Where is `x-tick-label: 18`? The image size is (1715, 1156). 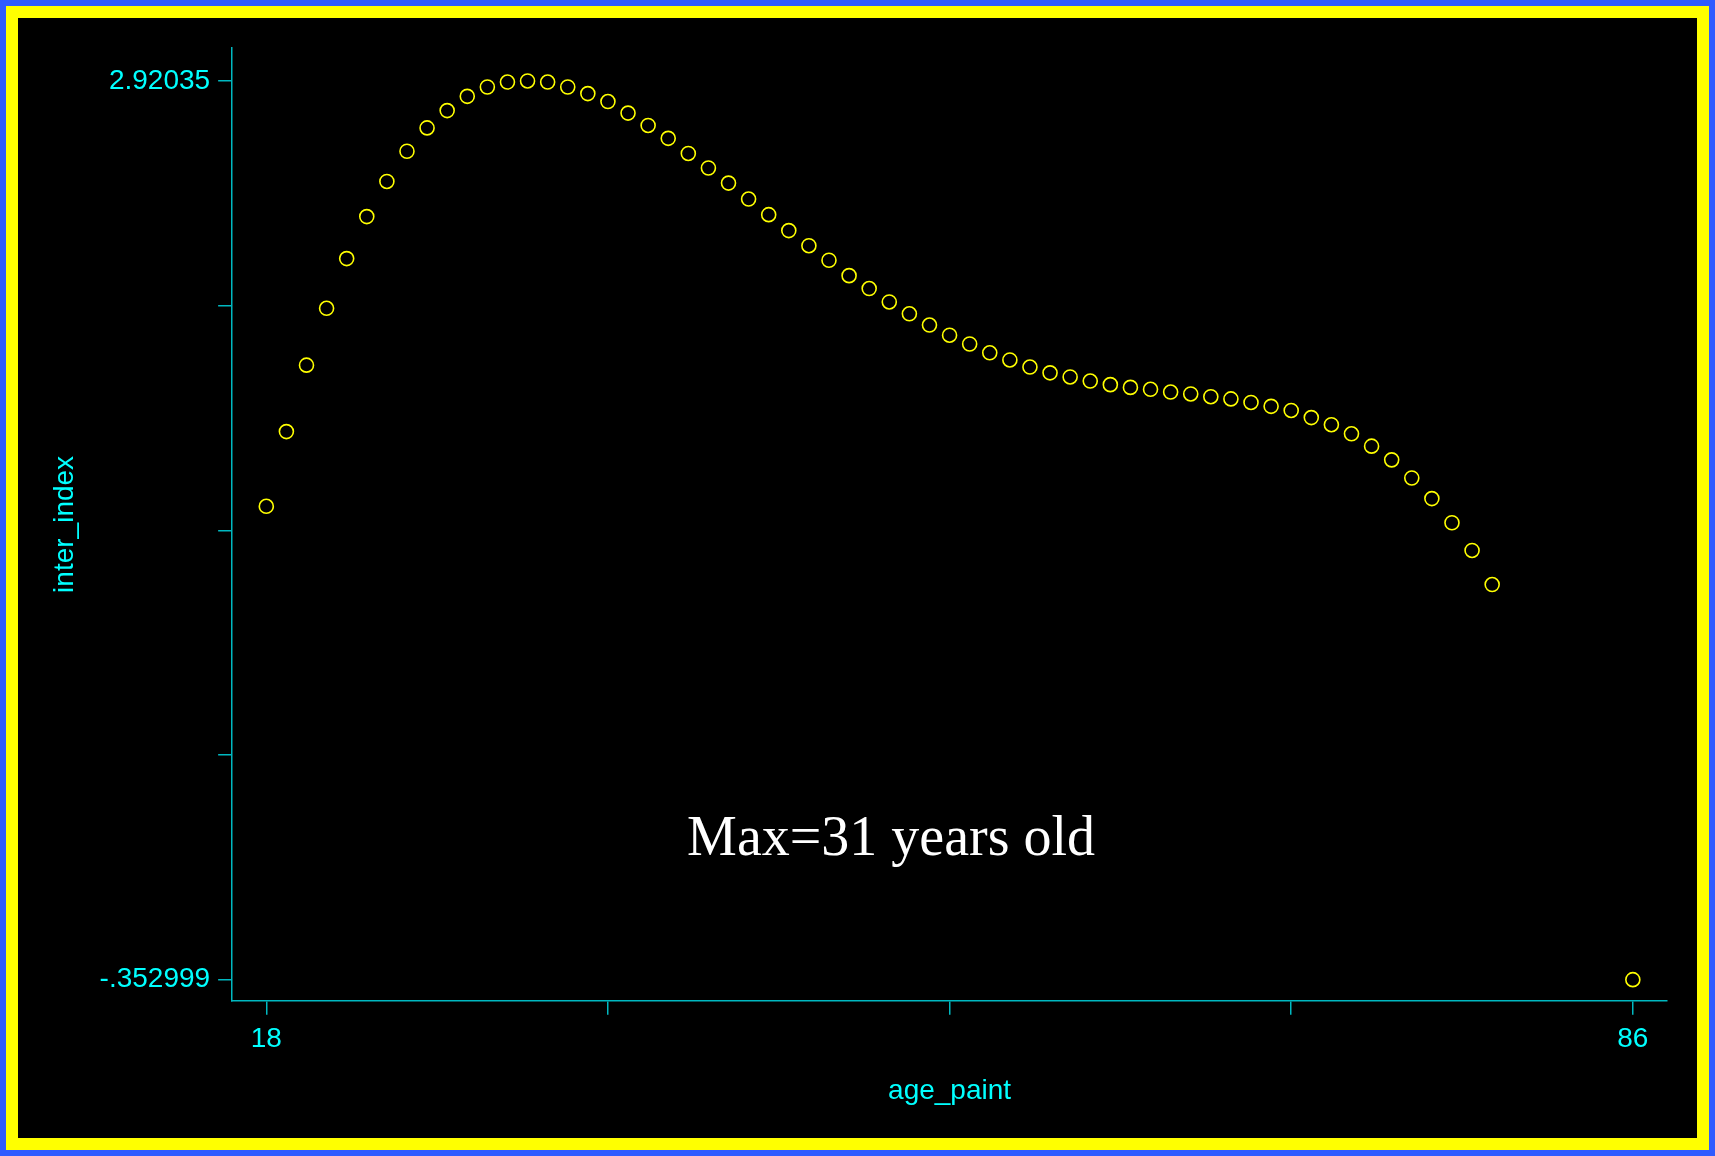
x-tick-label: 18 is located at coordinates (266, 1038).